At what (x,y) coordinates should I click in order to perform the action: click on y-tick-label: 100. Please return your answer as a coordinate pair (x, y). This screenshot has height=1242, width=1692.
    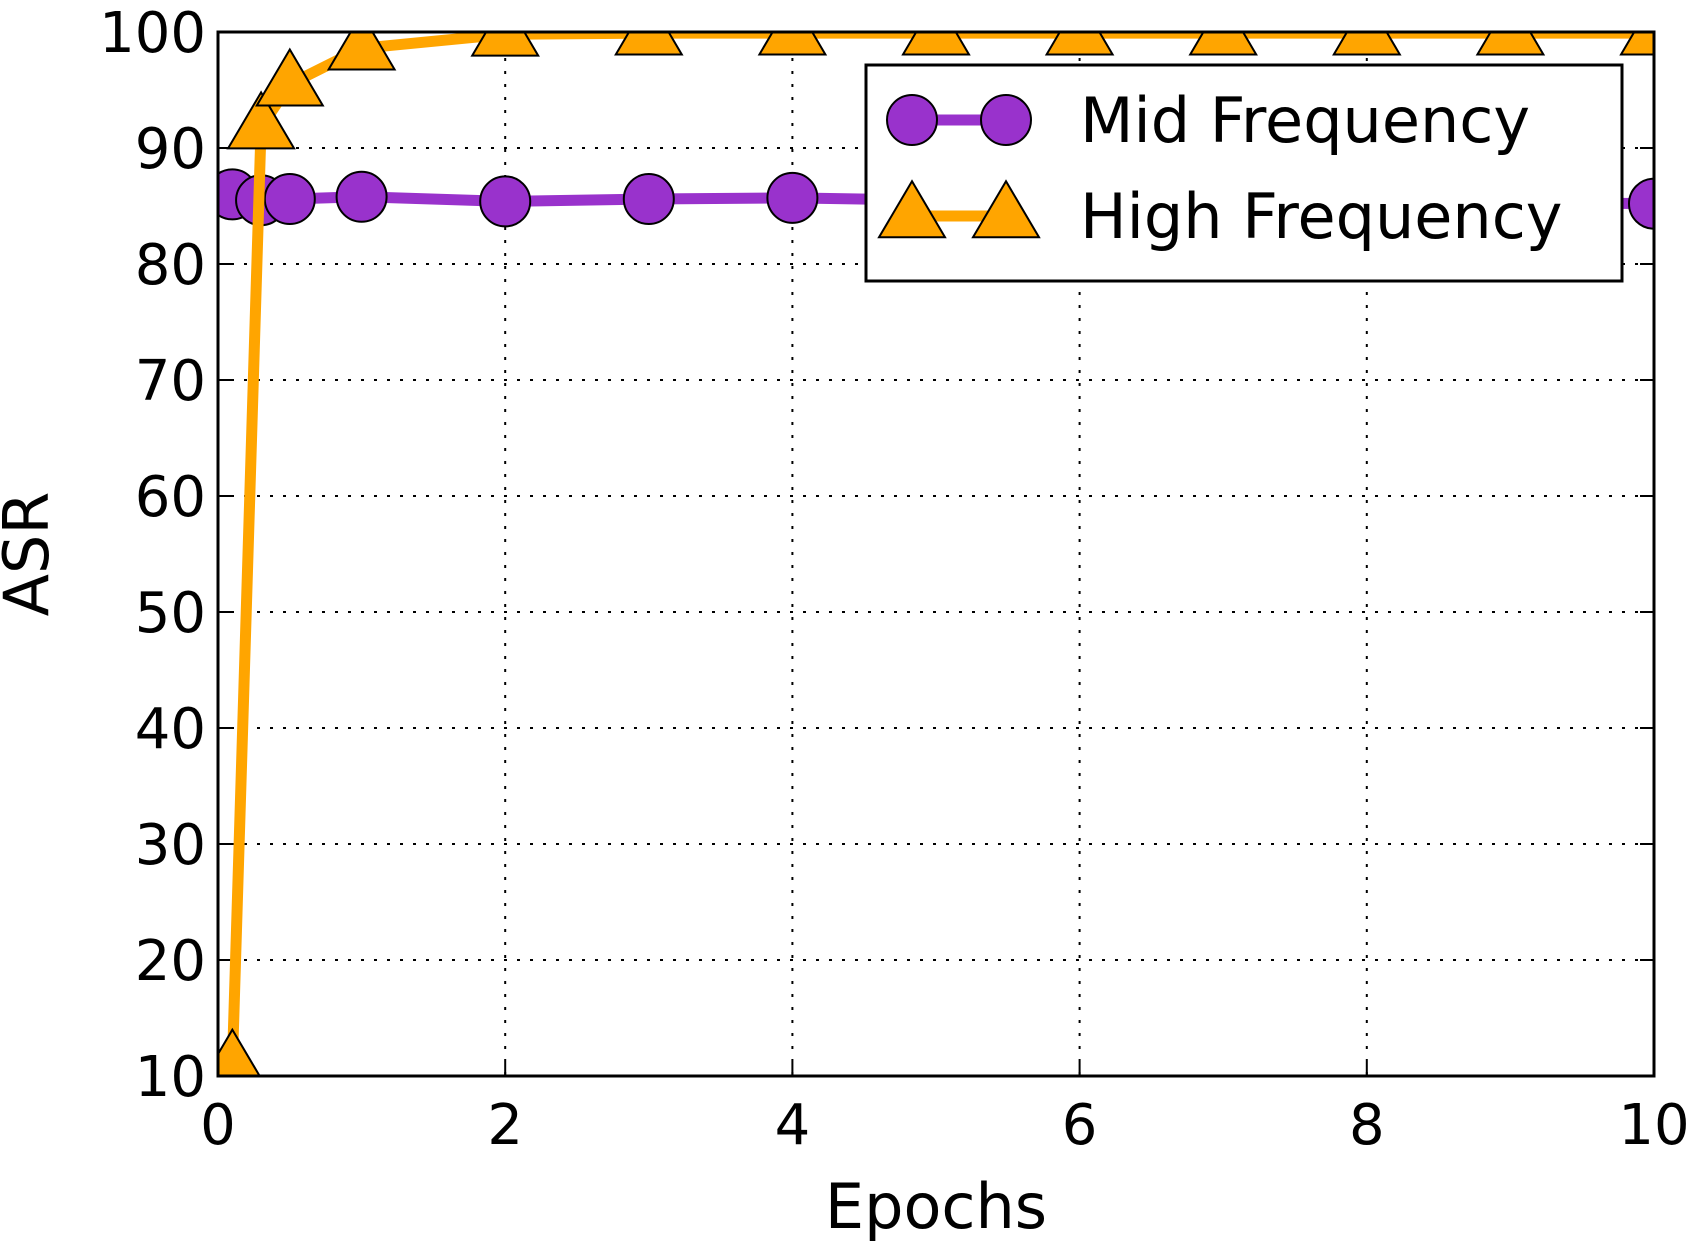
    Looking at the image, I should click on (152, 33).